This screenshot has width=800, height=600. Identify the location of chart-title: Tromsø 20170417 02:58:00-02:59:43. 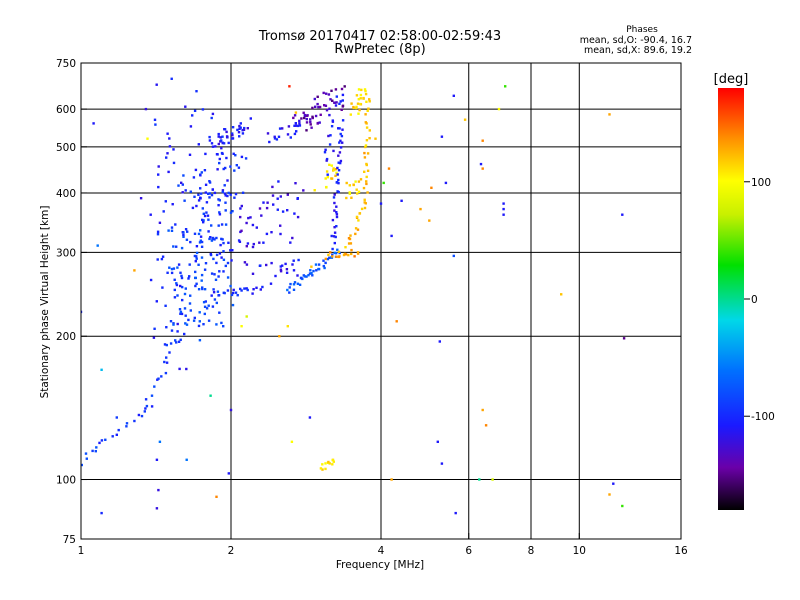
(379, 36).